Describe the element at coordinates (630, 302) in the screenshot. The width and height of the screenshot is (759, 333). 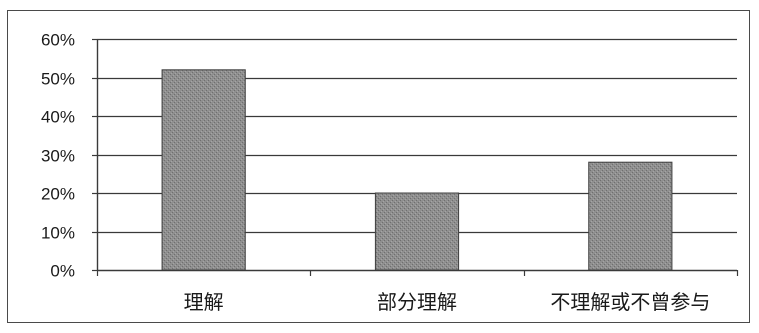
I see `x-category-label: 不理解或不曾参与` at that location.